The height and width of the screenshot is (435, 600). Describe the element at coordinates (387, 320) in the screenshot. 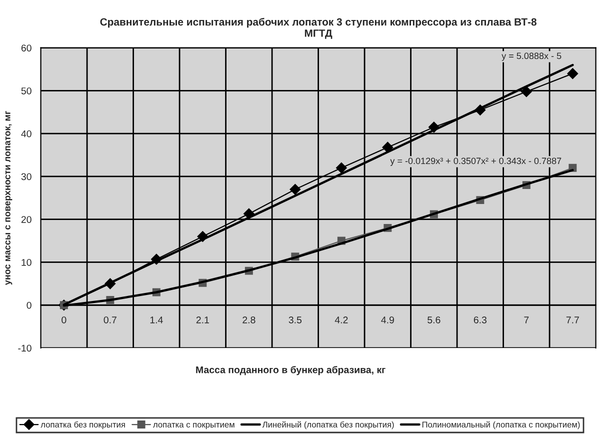

I see `x-tick-label: 4.9` at that location.